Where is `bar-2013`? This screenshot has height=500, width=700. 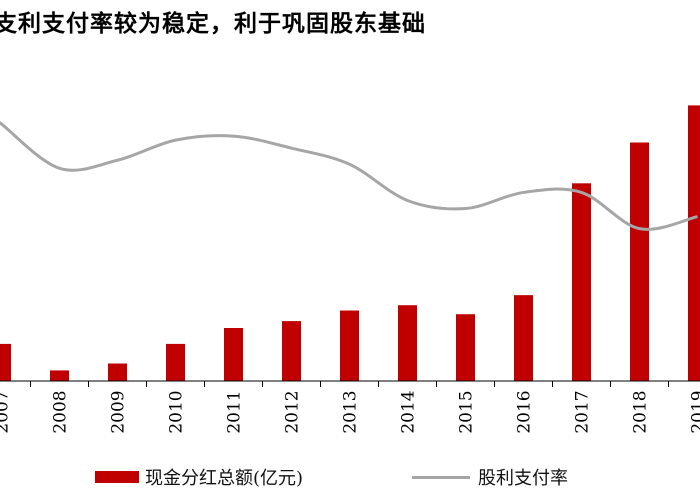 bar-2013 is located at coordinates (349, 345).